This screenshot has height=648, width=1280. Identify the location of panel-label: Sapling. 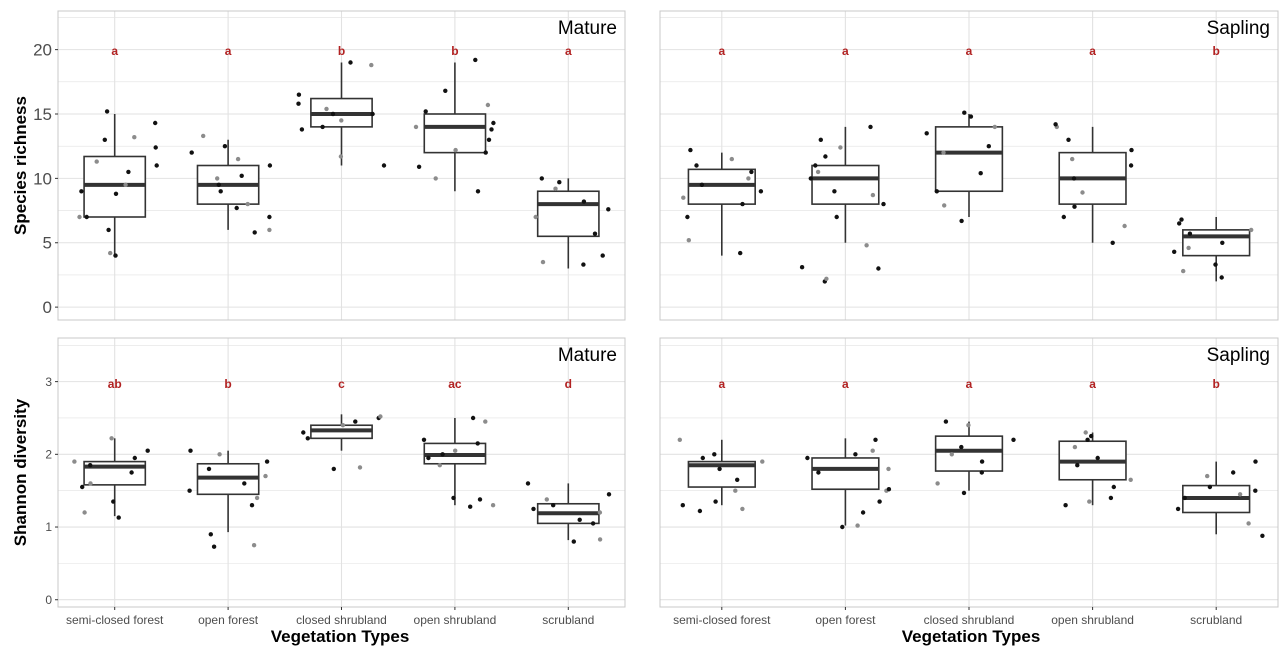
(1238, 28).